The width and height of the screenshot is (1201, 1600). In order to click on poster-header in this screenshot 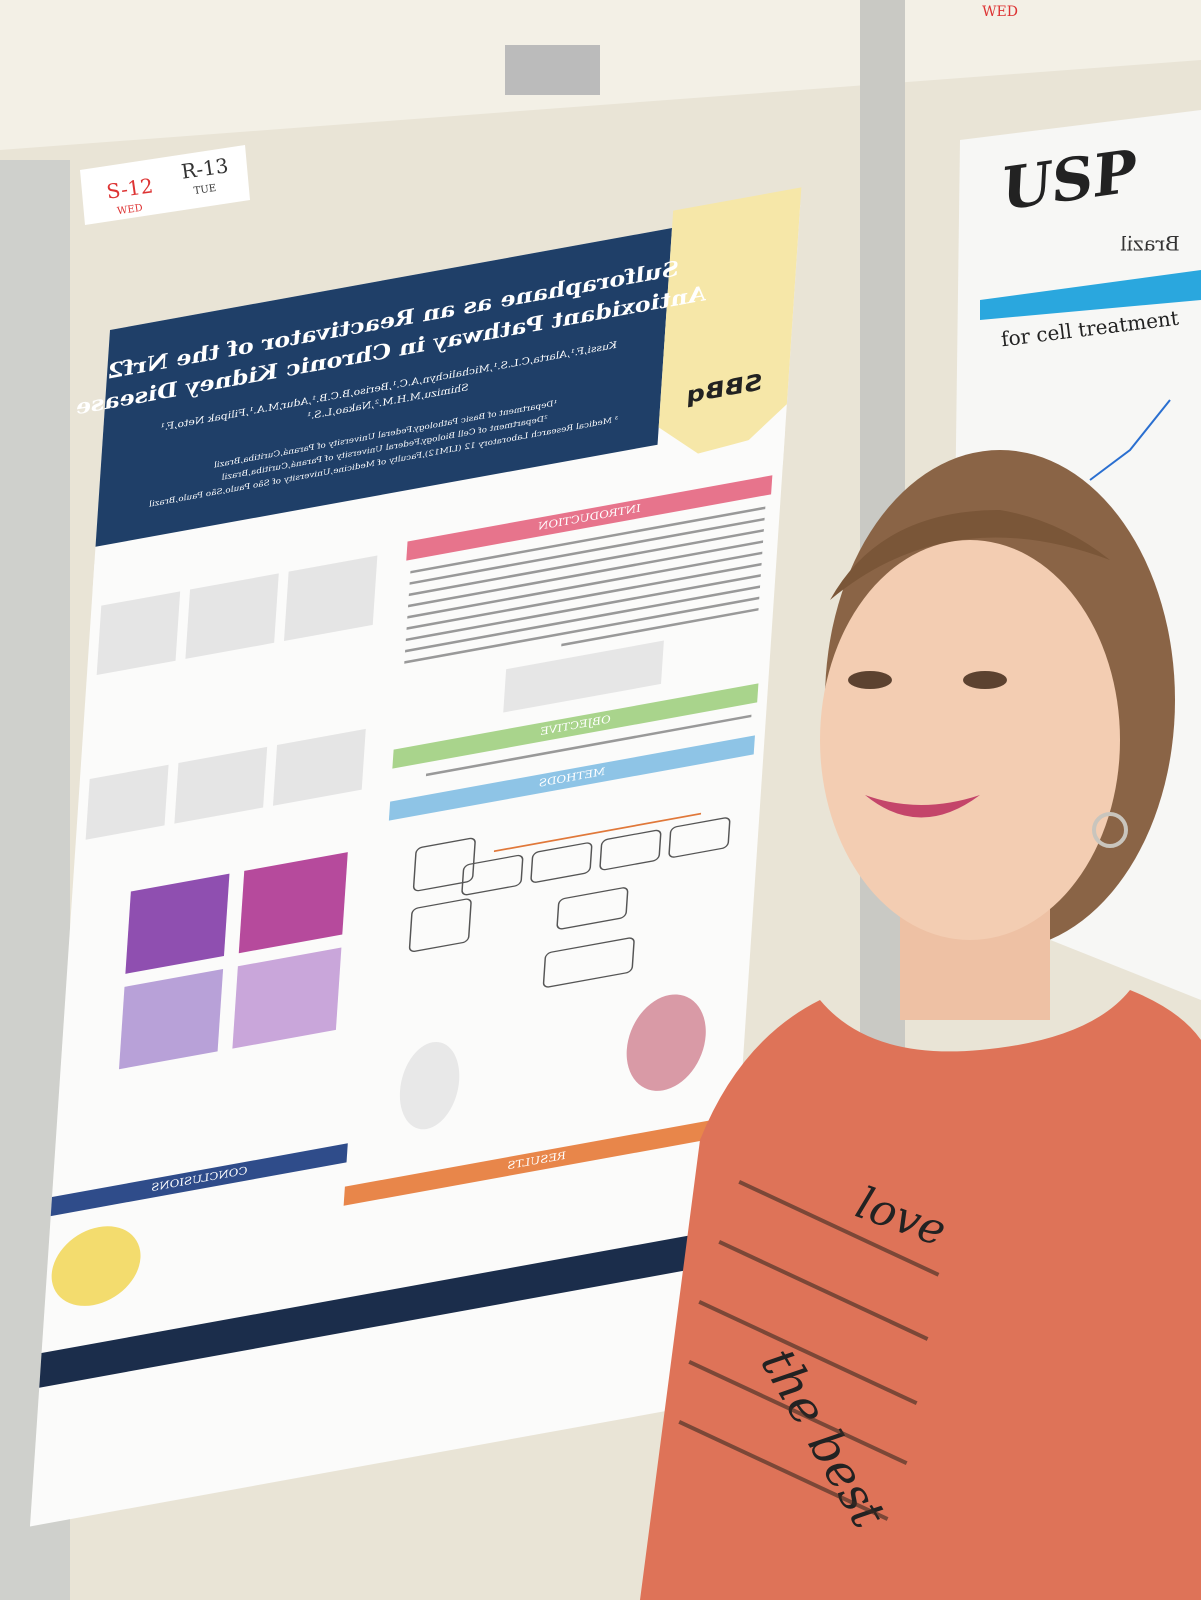, I will do `click(384, 387)`.